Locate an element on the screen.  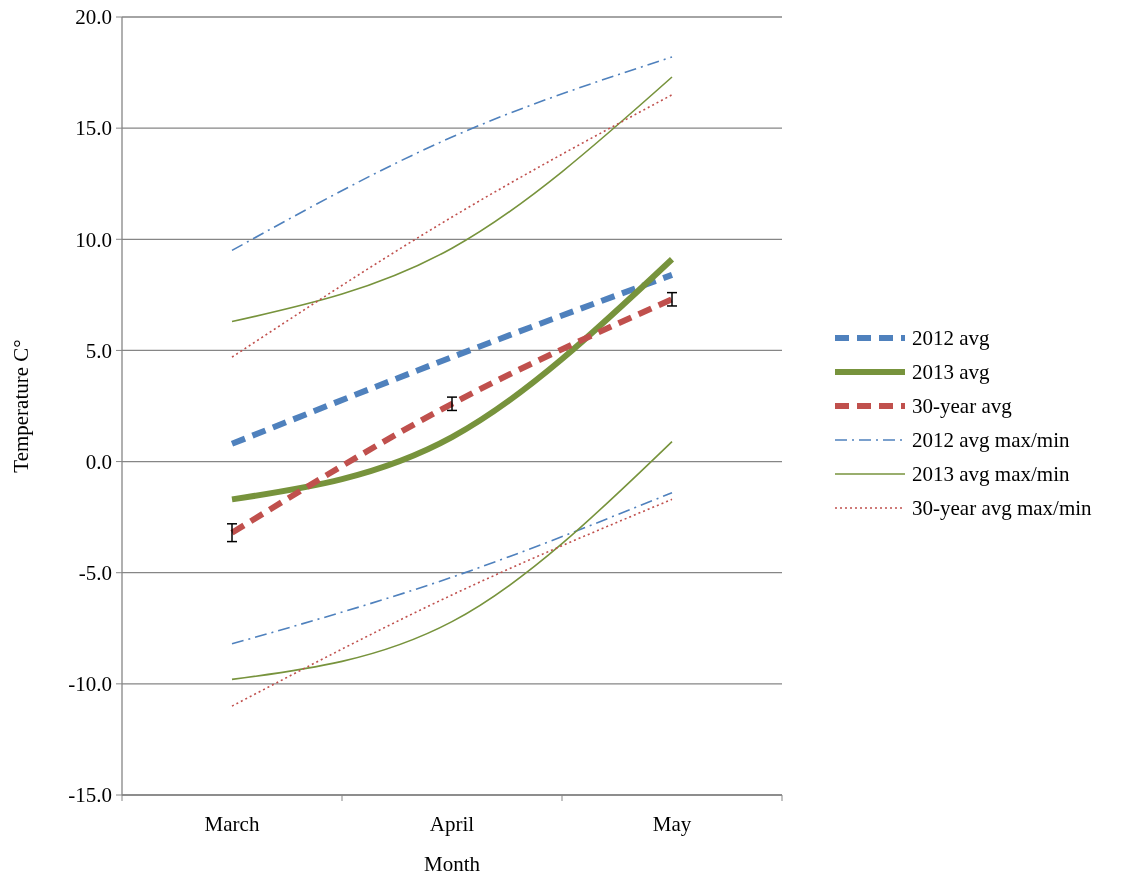
legend-label: 30-year avg max/min is located at coordinates (1002, 508).